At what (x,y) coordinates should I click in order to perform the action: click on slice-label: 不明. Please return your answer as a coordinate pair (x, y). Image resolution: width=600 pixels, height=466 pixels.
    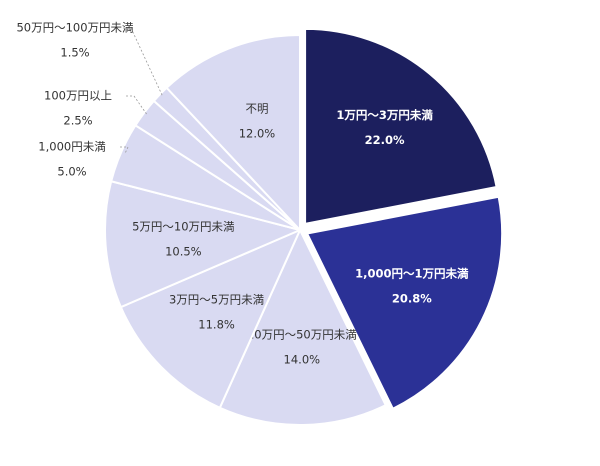
    Looking at the image, I should click on (256, 109).